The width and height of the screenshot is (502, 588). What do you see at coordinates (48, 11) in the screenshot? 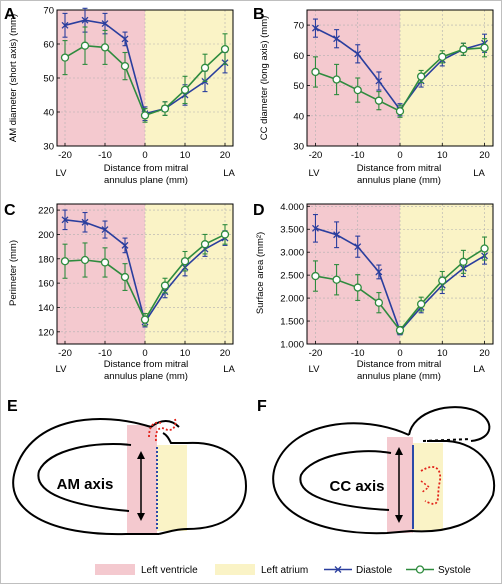
I see `y-tick-label-a: 70` at bounding box center [48, 11].